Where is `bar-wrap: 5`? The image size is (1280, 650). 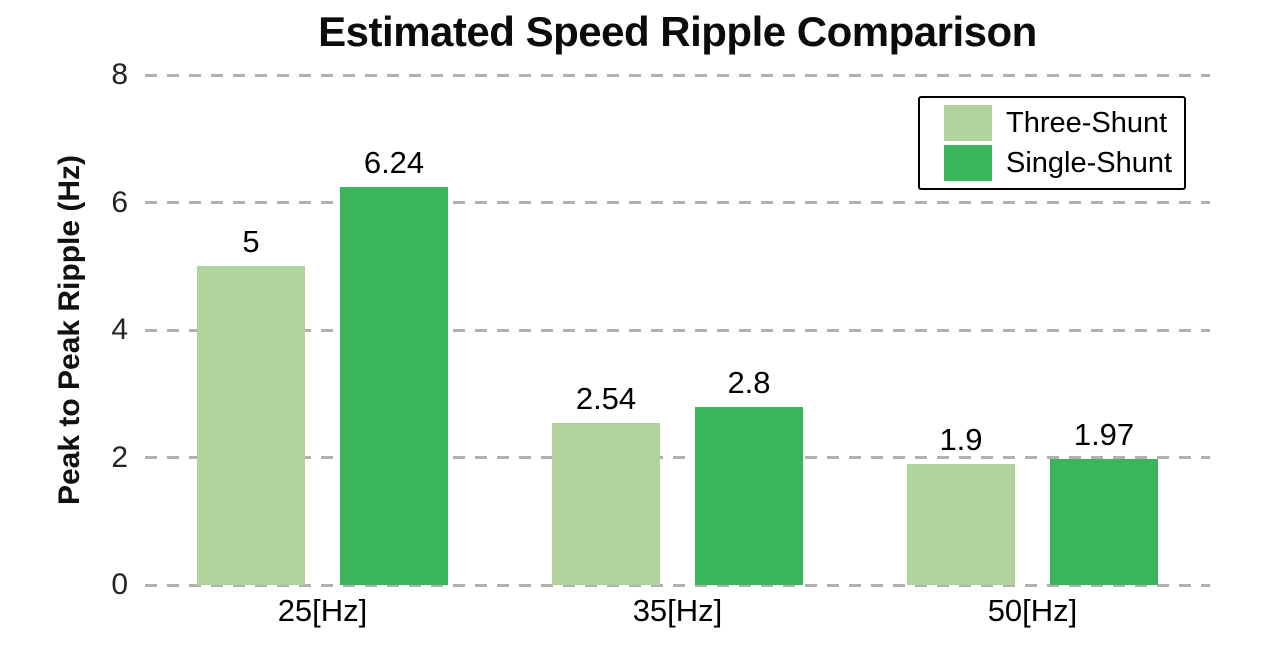 bar-wrap: 5 is located at coordinates (251, 330).